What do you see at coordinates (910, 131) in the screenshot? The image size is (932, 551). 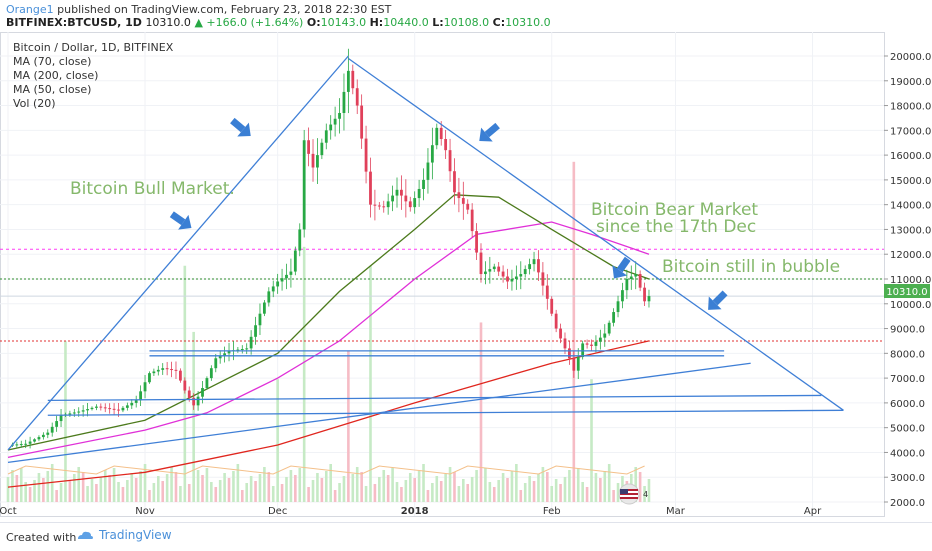 I see `y-tick-label: 17000.0` at bounding box center [910, 131].